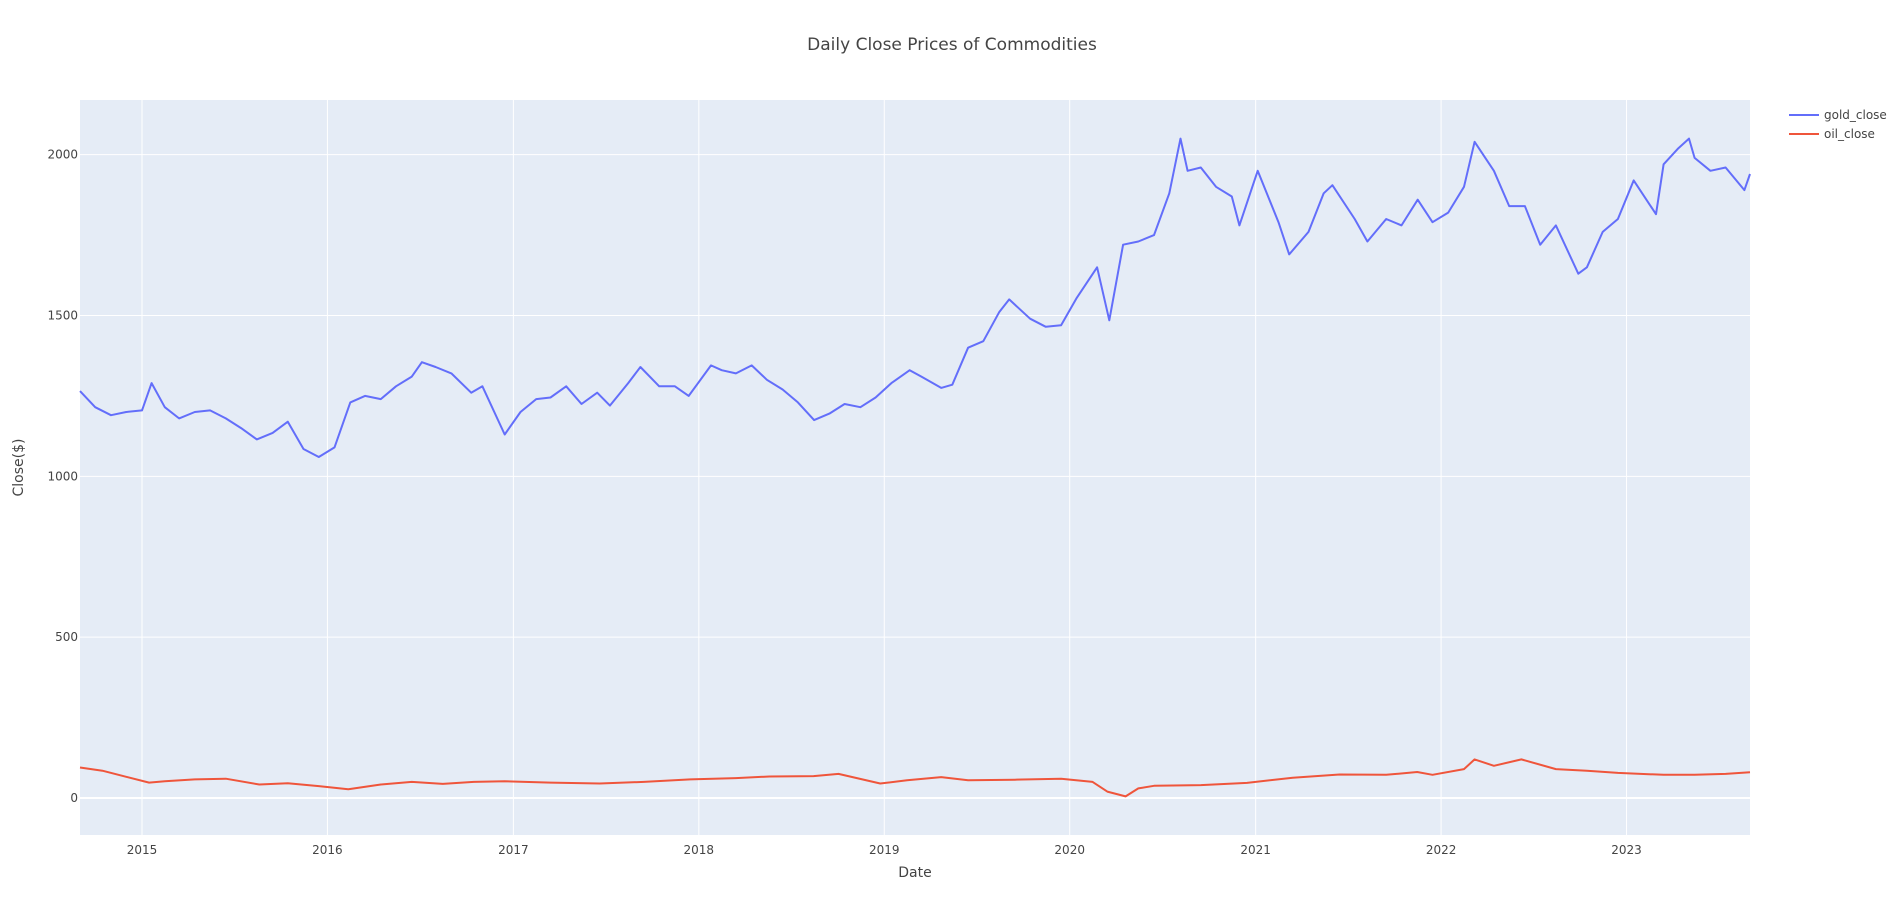 The height and width of the screenshot is (915, 1904). I want to click on x-tick-label: 2022, so click(1441, 850).